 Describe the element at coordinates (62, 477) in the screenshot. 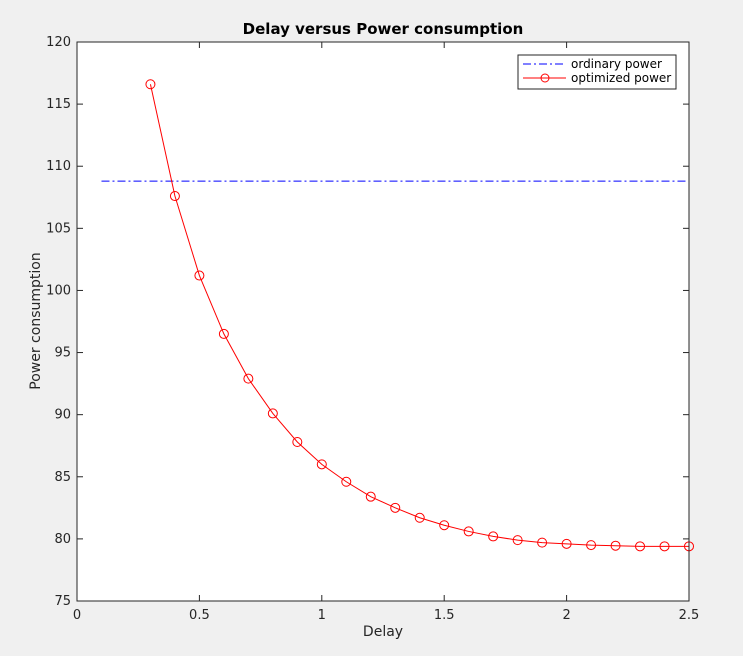

I see `y-tick-label: 85` at that location.